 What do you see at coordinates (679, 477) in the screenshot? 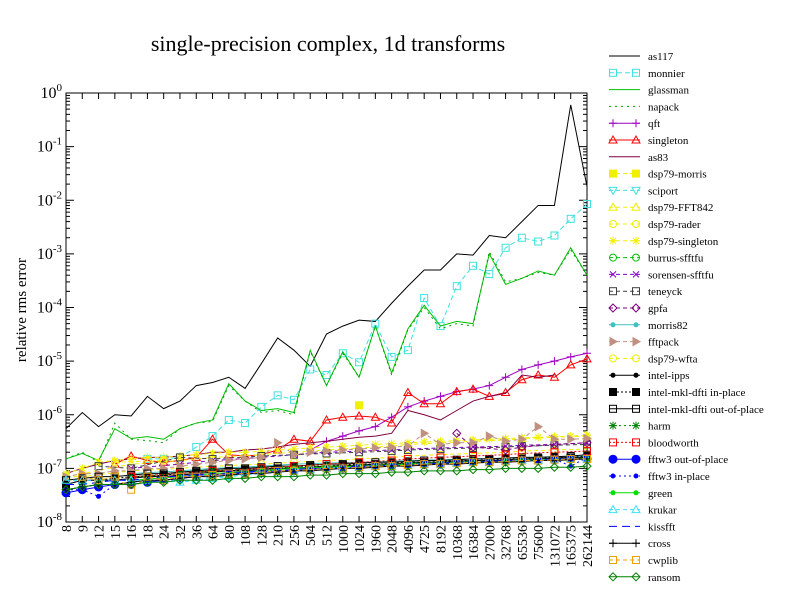
I see `legend-label: fftw3 in-place` at bounding box center [679, 477].